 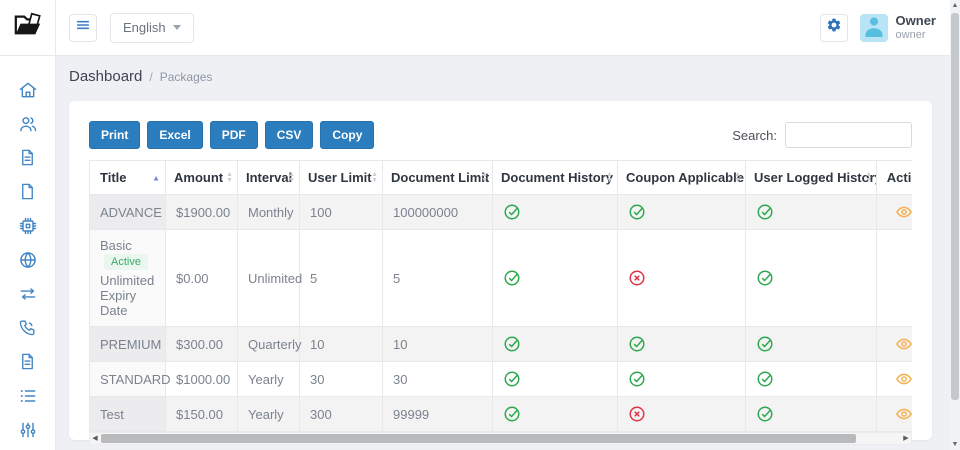 I want to click on sidebar-item-phone, so click(x=28, y=327).